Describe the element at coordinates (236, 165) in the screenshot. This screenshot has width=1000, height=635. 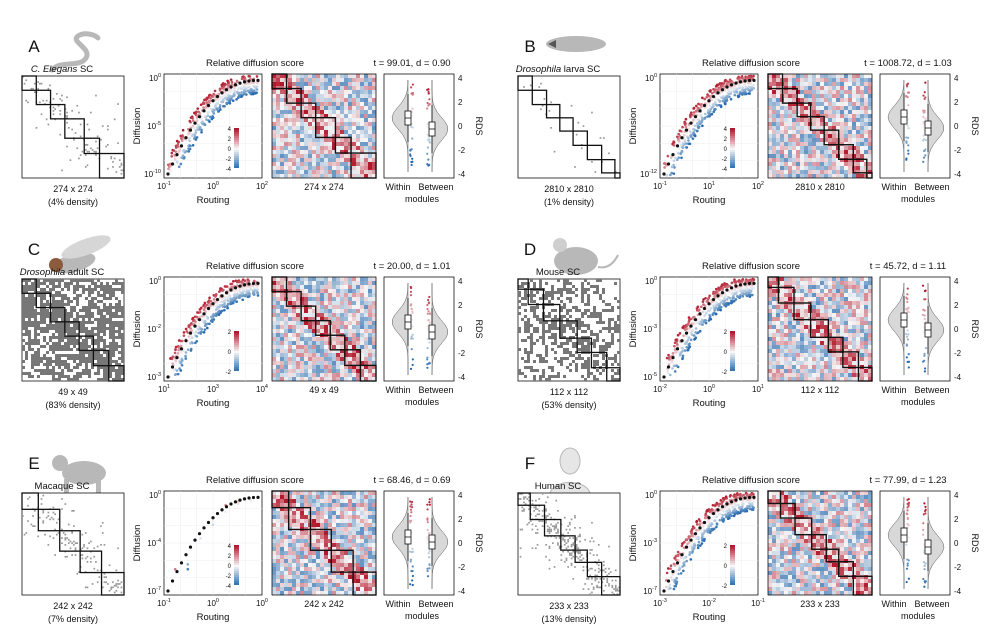
I see `colorbar-segment` at that location.